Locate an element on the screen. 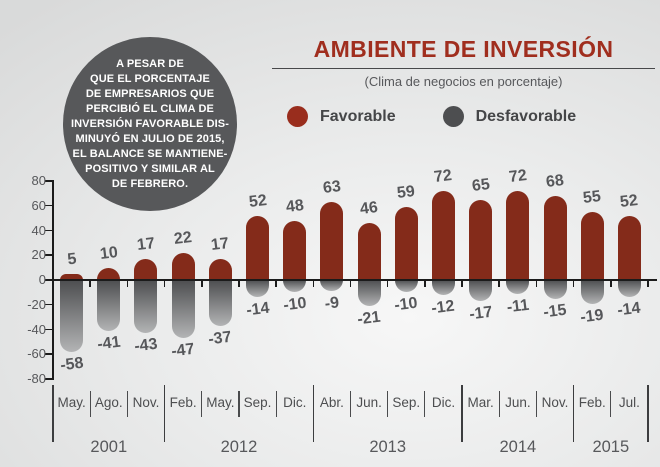 This screenshot has width=660, height=467. legend-item-desfavorable: Desfavorable is located at coordinates (509, 116).